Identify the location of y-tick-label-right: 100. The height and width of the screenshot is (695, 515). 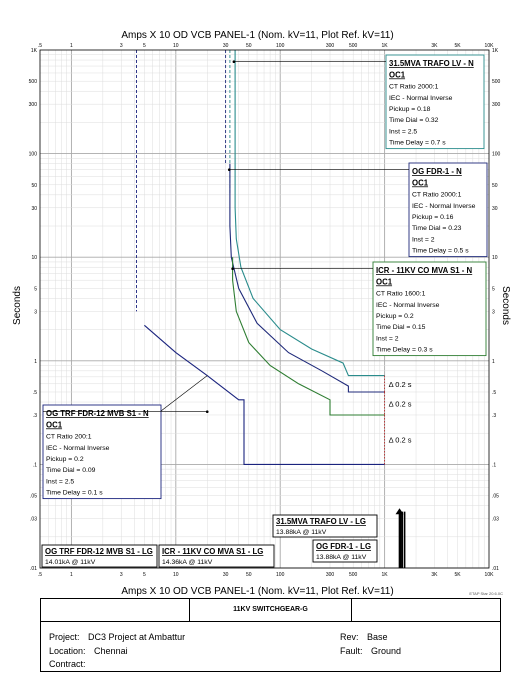
(496, 155).